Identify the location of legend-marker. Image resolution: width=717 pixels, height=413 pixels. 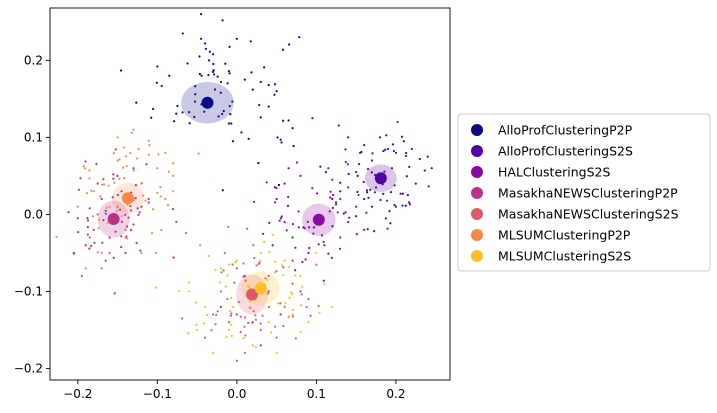
(477, 130).